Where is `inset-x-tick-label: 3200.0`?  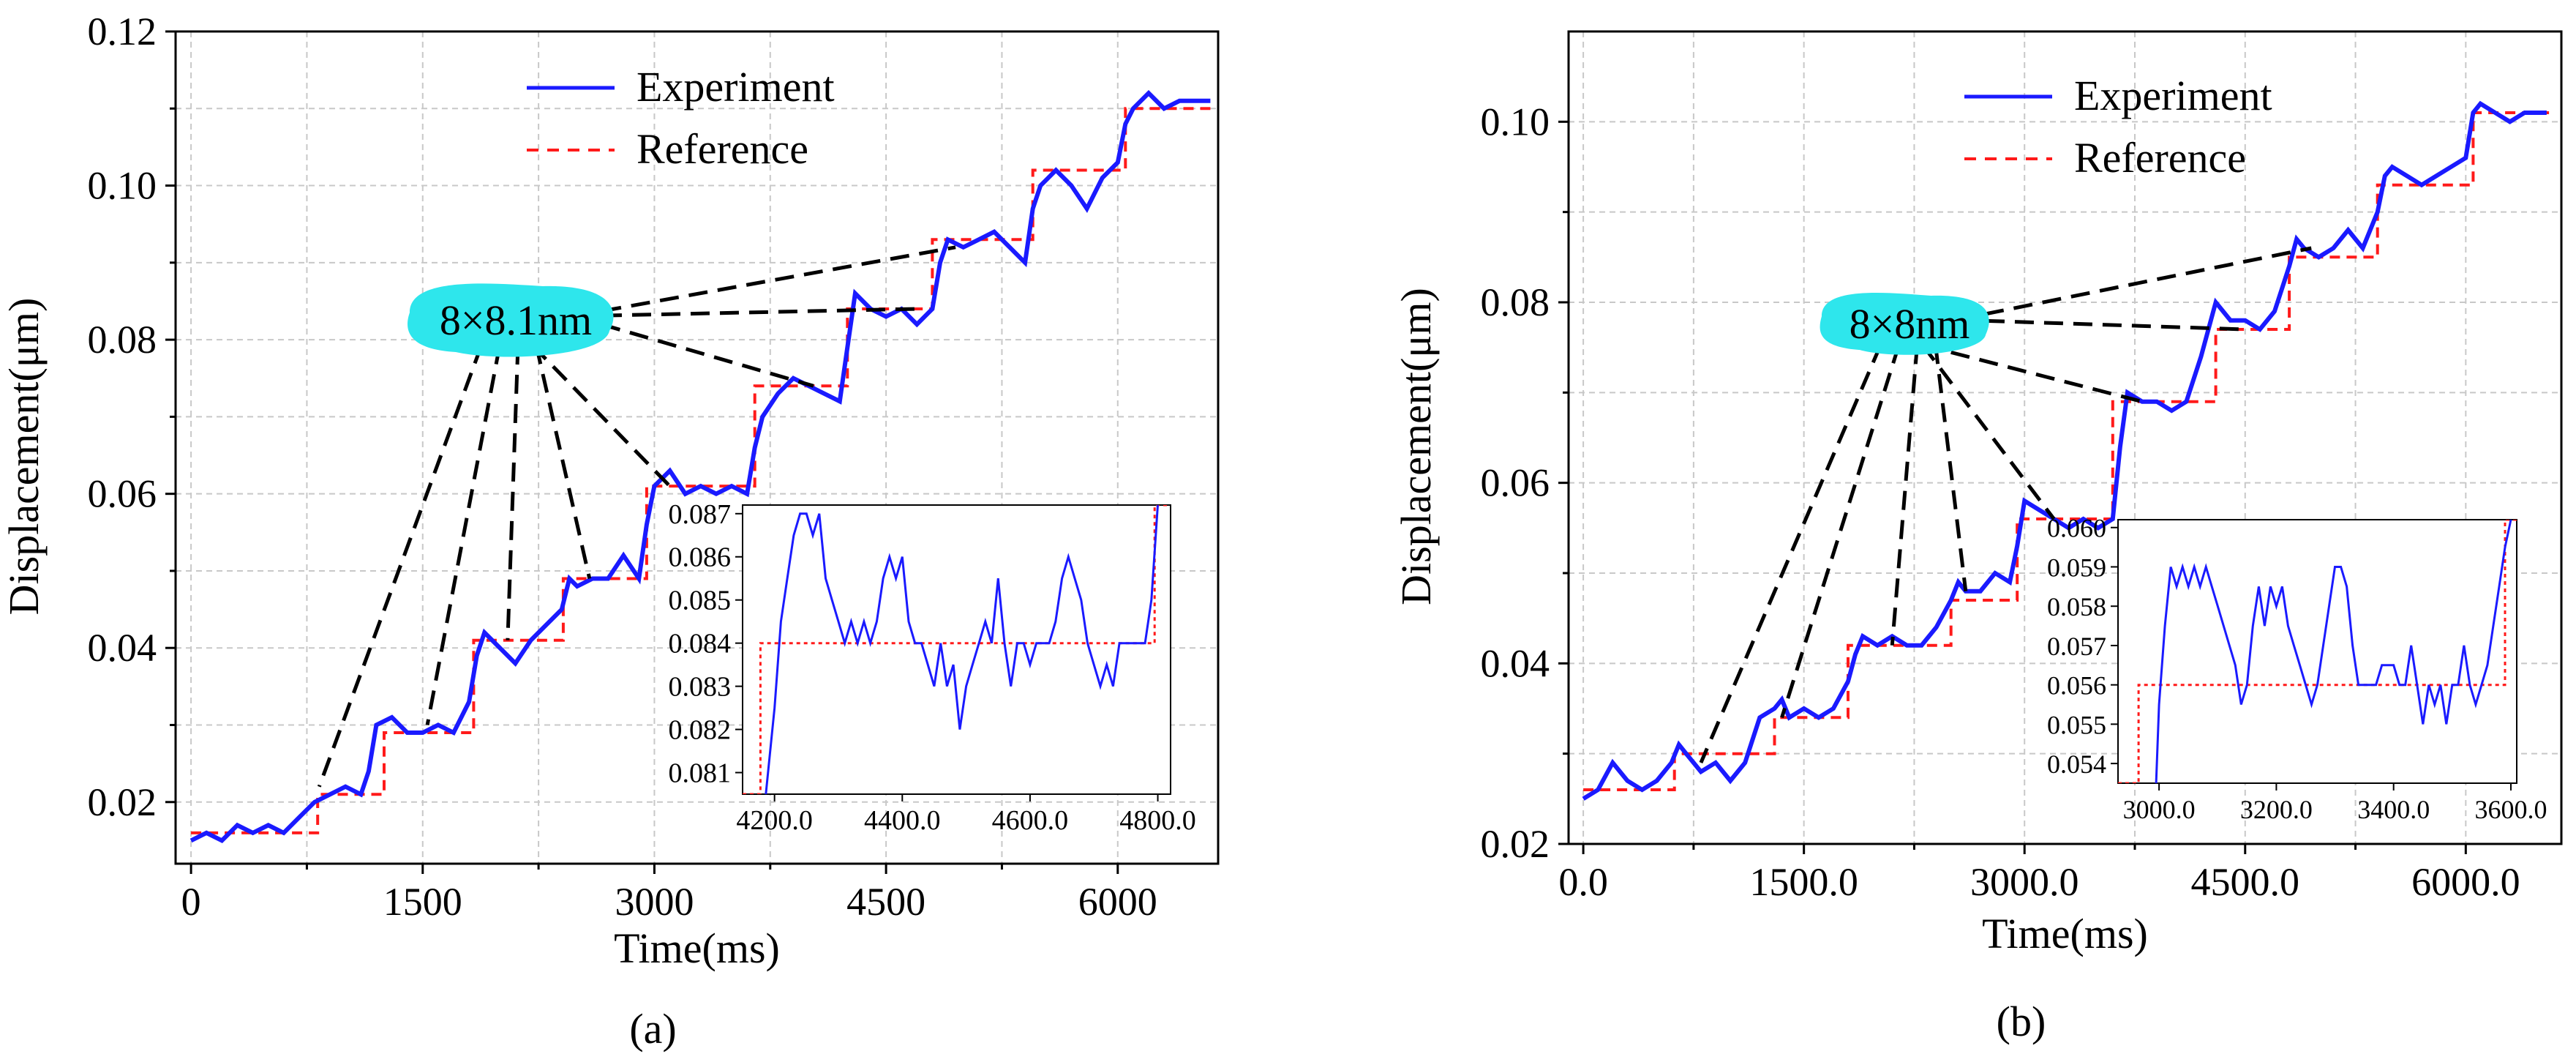
inset-x-tick-label: 3200.0 is located at coordinates (2276, 809).